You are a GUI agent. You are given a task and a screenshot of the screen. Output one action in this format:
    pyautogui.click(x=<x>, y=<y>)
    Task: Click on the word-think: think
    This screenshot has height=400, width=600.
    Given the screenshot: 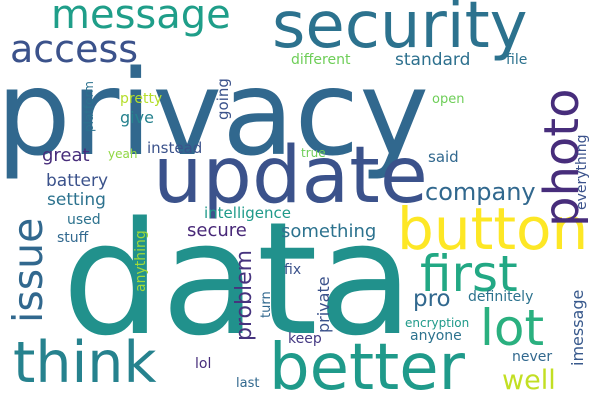 What is the action you would take?
    pyautogui.click(x=85, y=363)
    